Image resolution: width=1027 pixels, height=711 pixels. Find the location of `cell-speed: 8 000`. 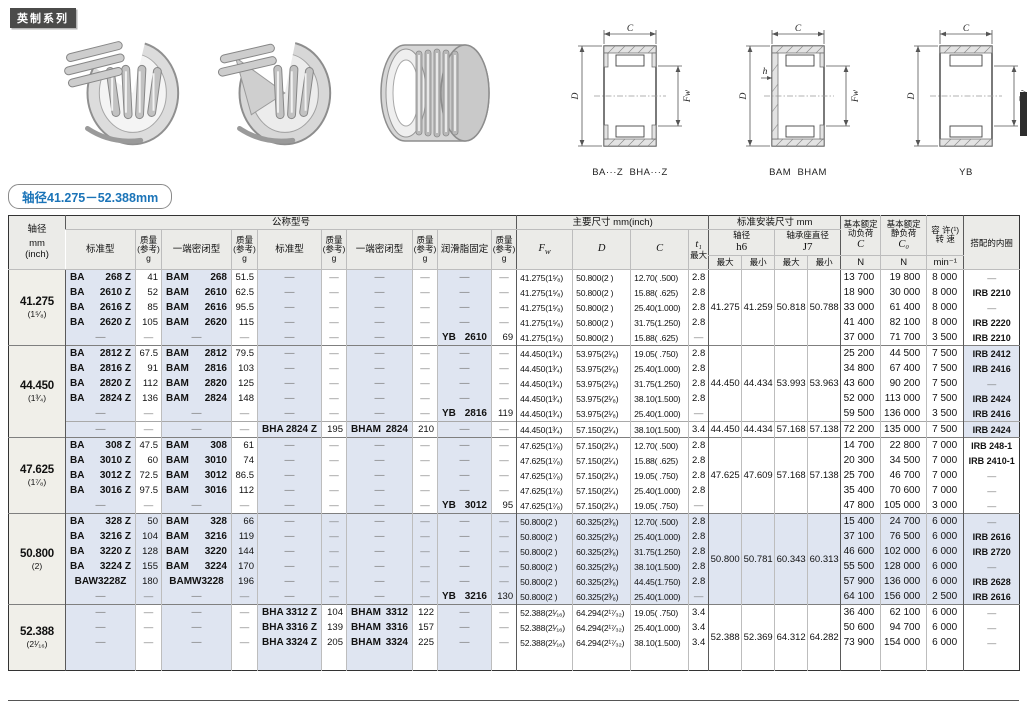

cell-speed: 8 000 is located at coordinates (945, 293).